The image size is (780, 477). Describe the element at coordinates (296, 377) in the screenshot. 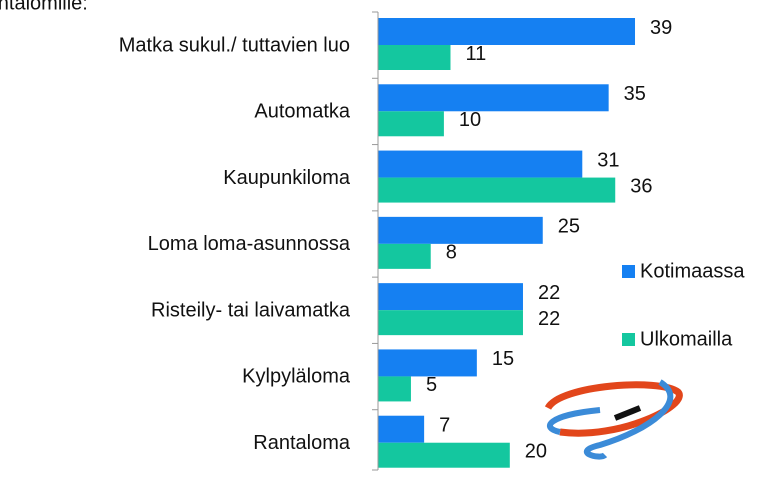

I see `category-label: Kylpyläloma` at that location.